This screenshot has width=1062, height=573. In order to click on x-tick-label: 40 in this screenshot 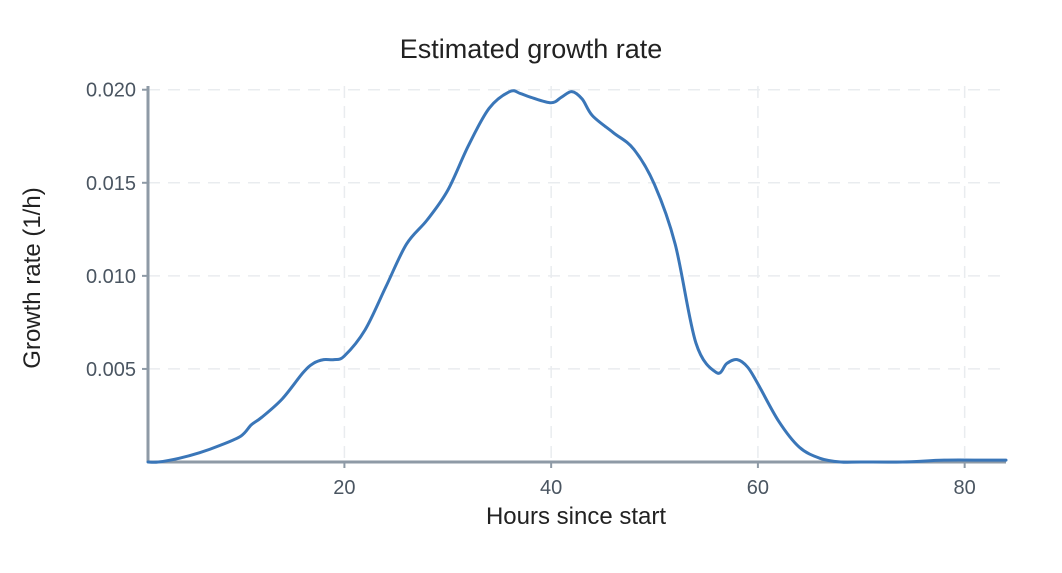, I will do `click(551, 488)`.